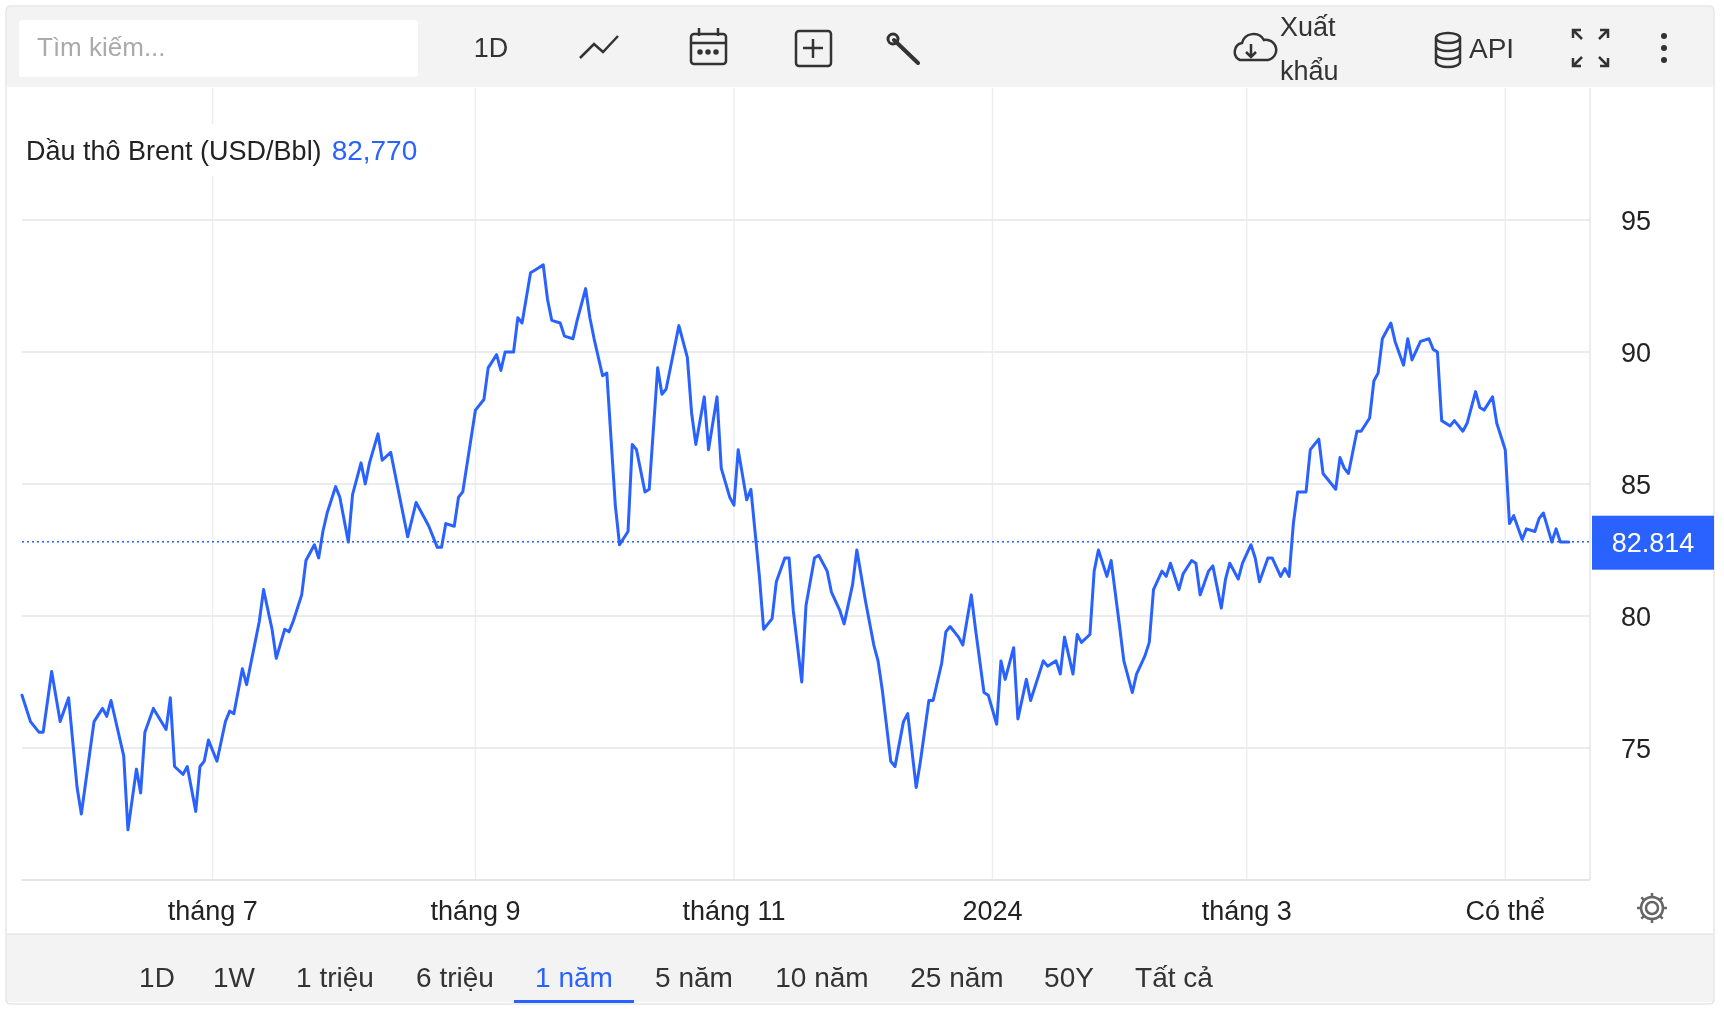 The height and width of the screenshot is (1014, 1724). What do you see at coordinates (234, 977) in the screenshot?
I see `text: 1W` at bounding box center [234, 977].